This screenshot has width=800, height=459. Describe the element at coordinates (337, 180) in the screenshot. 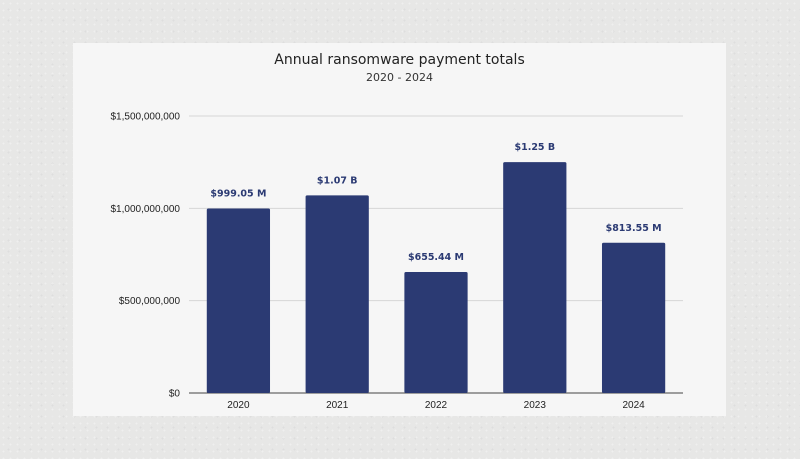

I see `data-label: $1.07 B` at that location.